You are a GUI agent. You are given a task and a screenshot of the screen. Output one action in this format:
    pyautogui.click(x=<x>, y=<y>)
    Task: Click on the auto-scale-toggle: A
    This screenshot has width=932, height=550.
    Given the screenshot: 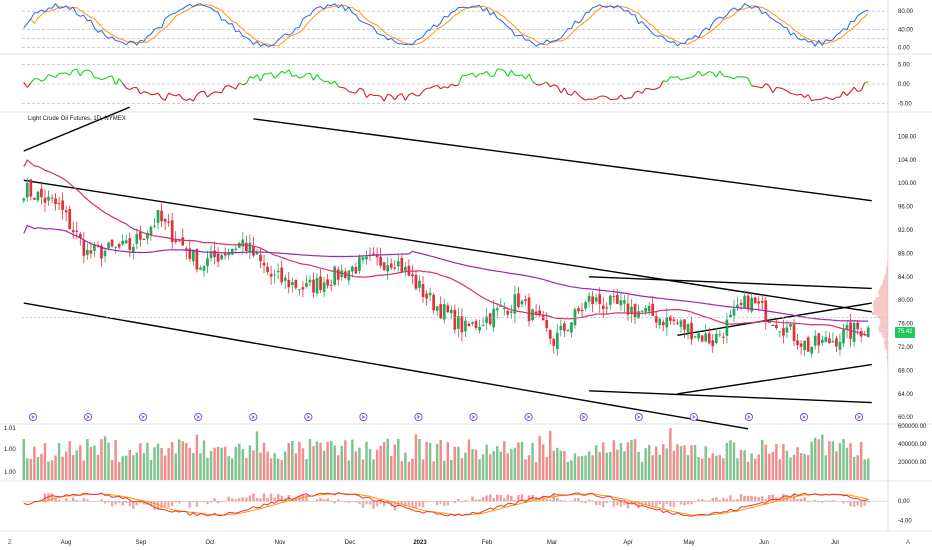 What is the action you would take?
    pyautogui.click(x=908, y=543)
    